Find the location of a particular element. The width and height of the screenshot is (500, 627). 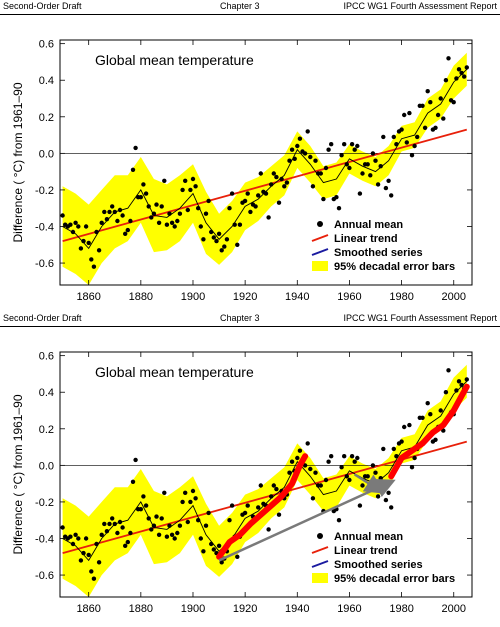

x-tick-label: 1980 is located at coordinates (401, 297).